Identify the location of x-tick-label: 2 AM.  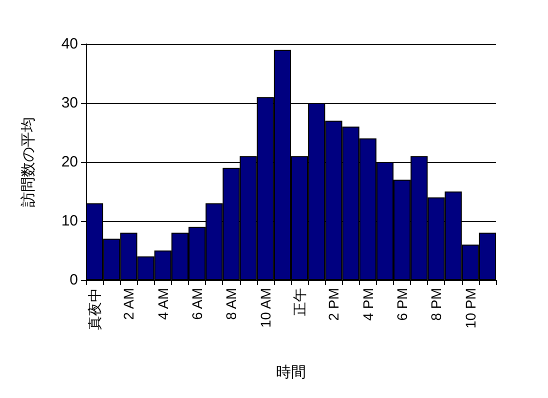
(128, 304).